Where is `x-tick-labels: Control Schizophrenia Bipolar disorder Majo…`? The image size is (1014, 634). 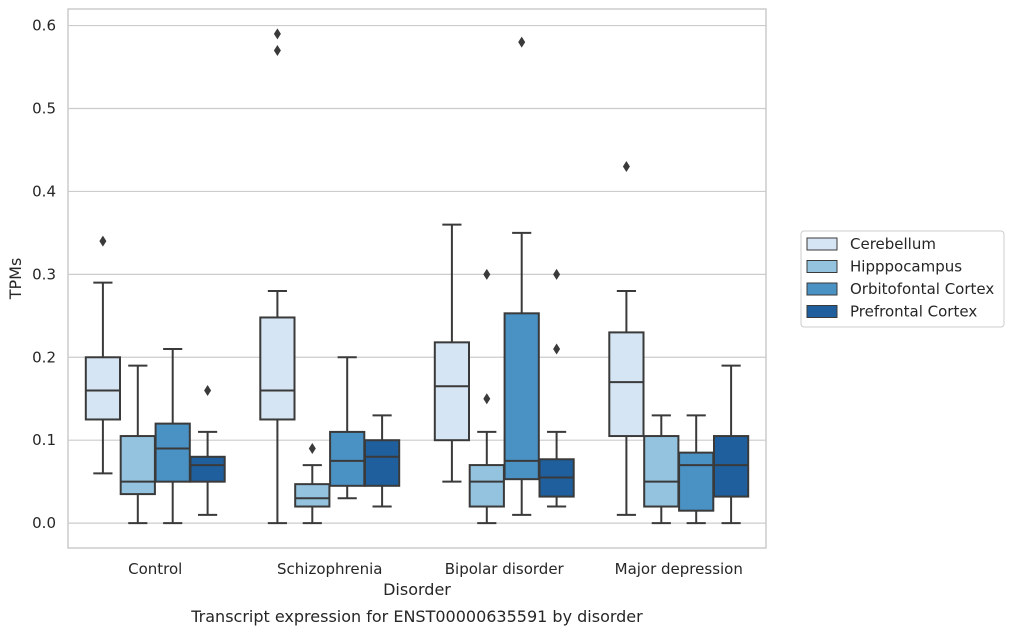 x-tick-labels: Control Schizophrenia Bipolar disorder Majo… is located at coordinates (435, 569).